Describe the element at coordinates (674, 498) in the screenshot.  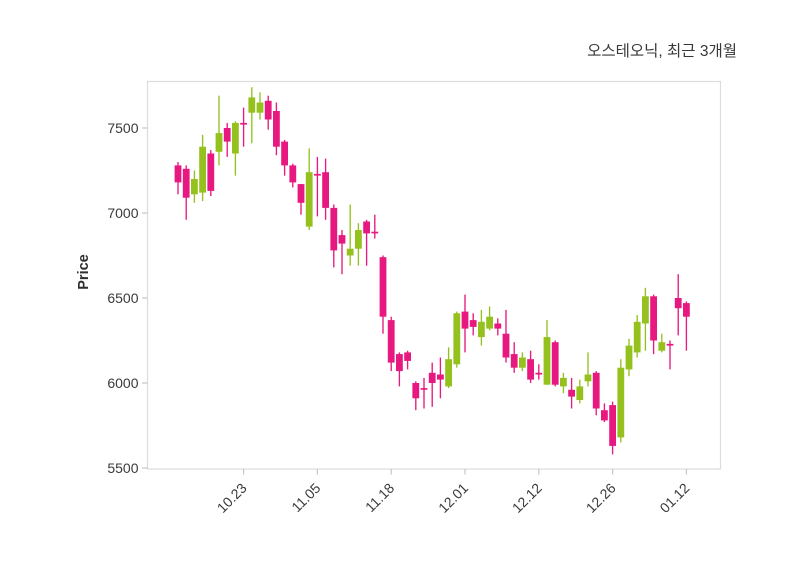
I see `x-tick-label: 01.12` at that location.